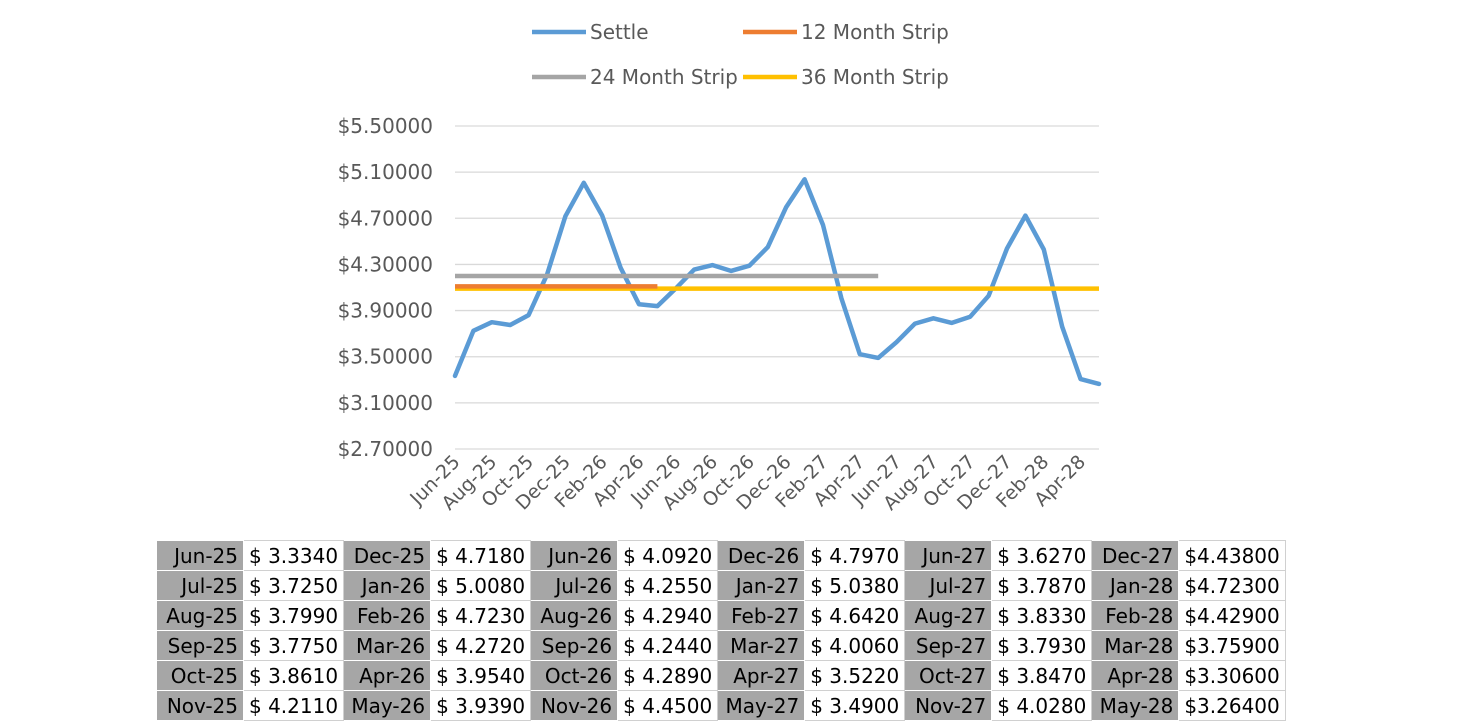 The height and width of the screenshot is (728, 1474). I want to click on price-cell: $4.42900, so click(1232, 615).